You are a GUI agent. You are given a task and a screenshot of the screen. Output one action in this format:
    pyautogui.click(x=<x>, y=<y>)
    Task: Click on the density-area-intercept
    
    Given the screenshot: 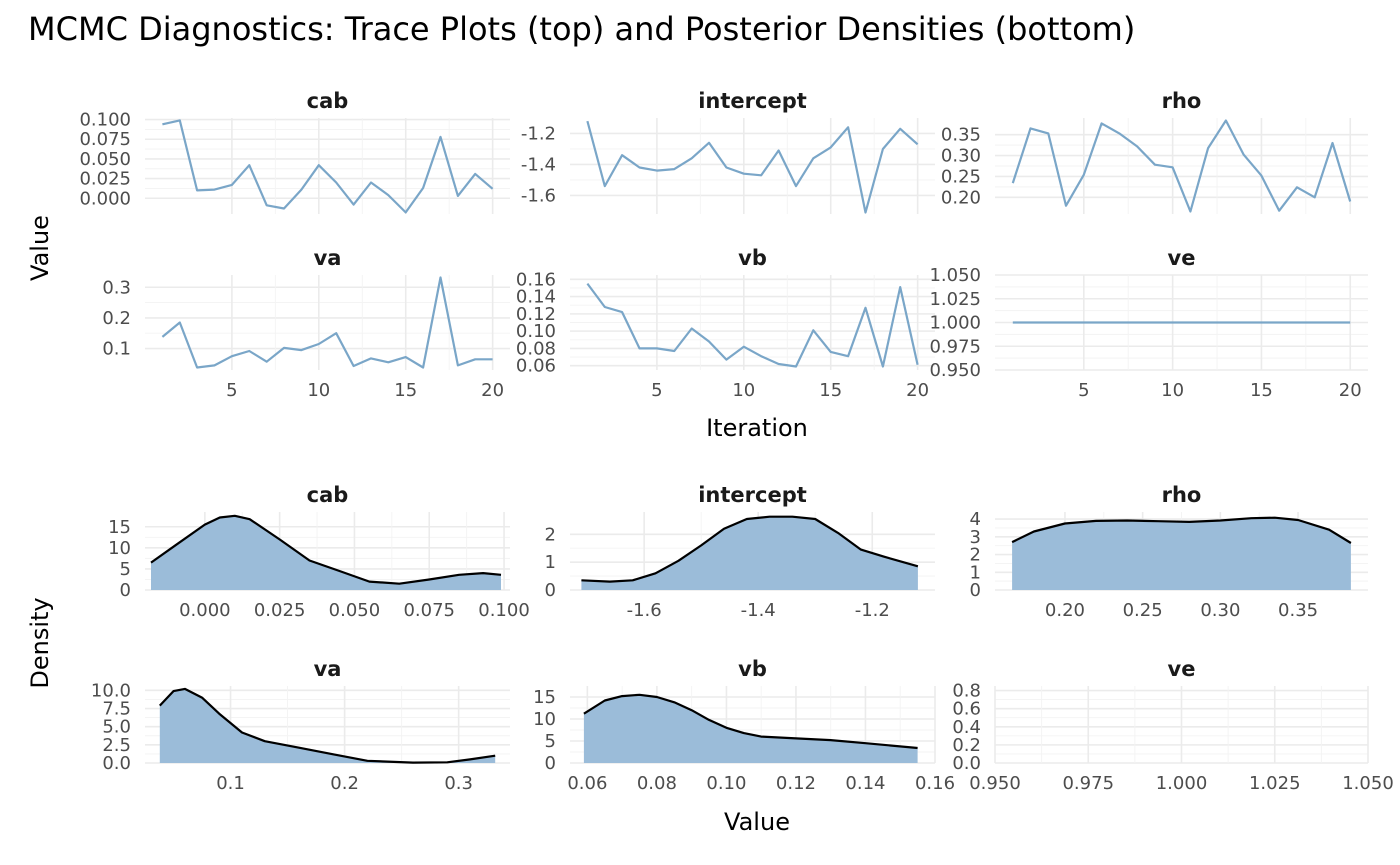 What is the action you would take?
    pyautogui.click(x=749, y=553)
    